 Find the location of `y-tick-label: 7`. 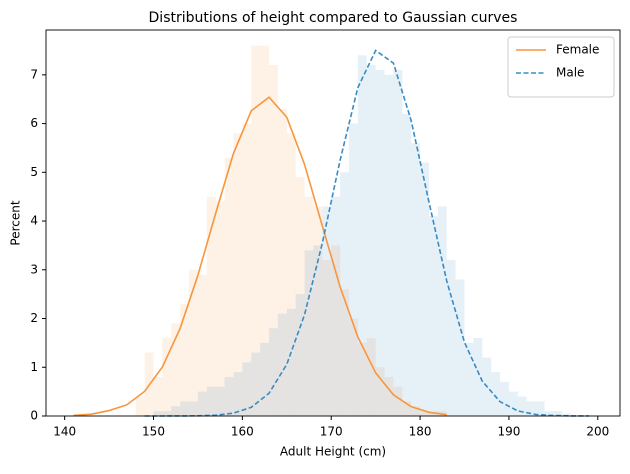

y-tick-label: 7 is located at coordinates (34, 74).